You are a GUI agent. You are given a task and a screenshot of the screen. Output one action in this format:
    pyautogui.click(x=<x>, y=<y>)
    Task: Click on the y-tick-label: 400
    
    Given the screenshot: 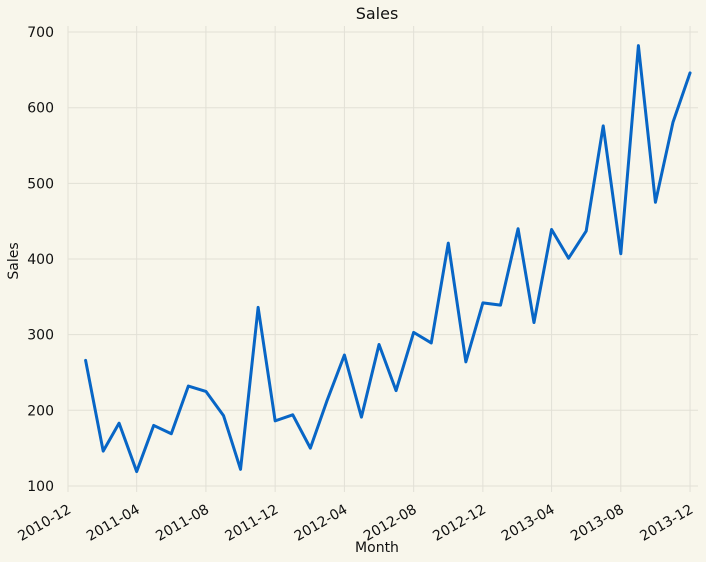 What is the action you would take?
    pyautogui.click(x=40, y=260)
    